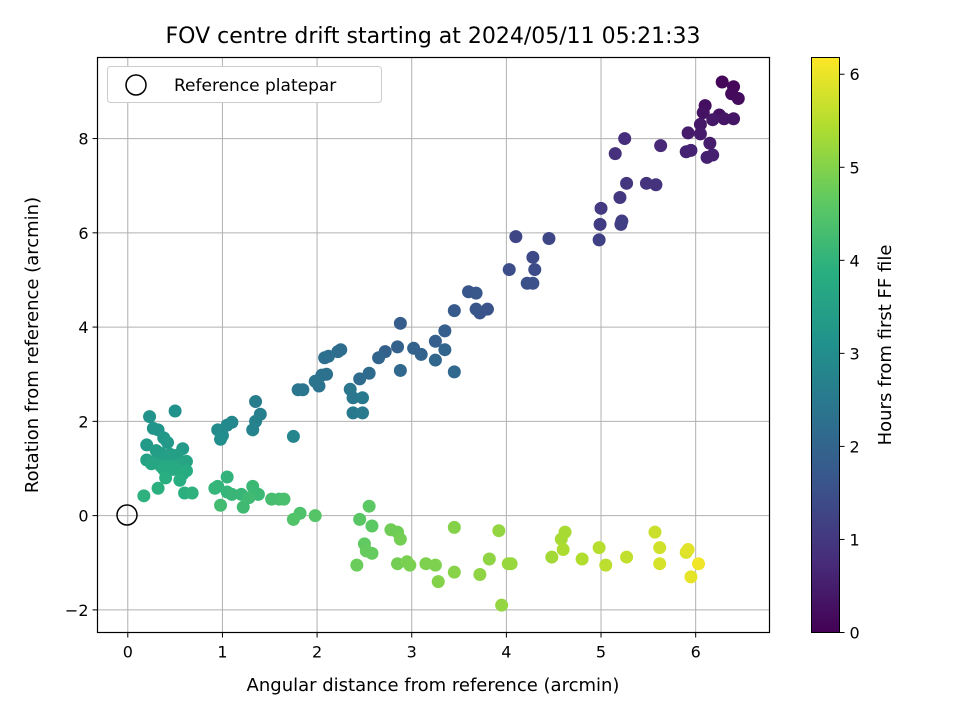 Image resolution: width=960 pixels, height=720 pixels. Describe the element at coordinates (83, 421) in the screenshot. I see `y-tick-label: 2` at that location.